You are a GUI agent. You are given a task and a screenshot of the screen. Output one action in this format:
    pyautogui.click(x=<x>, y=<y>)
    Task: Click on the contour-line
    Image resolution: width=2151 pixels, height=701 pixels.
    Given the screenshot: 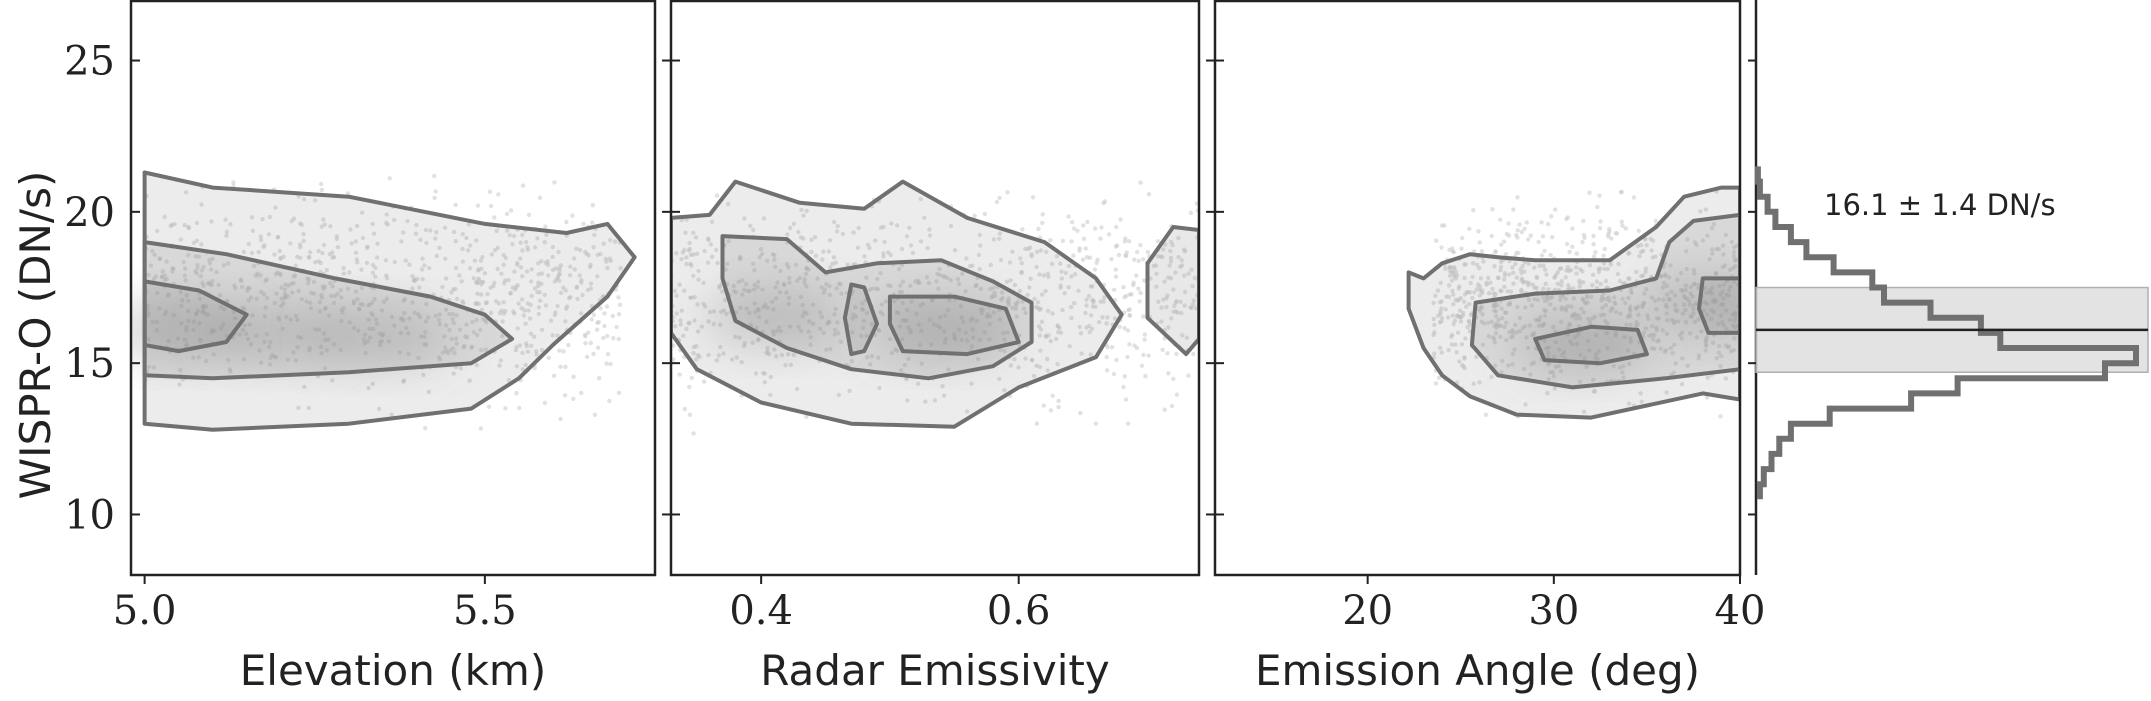 What is the action you would take?
    pyautogui.click(x=195, y=316)
    